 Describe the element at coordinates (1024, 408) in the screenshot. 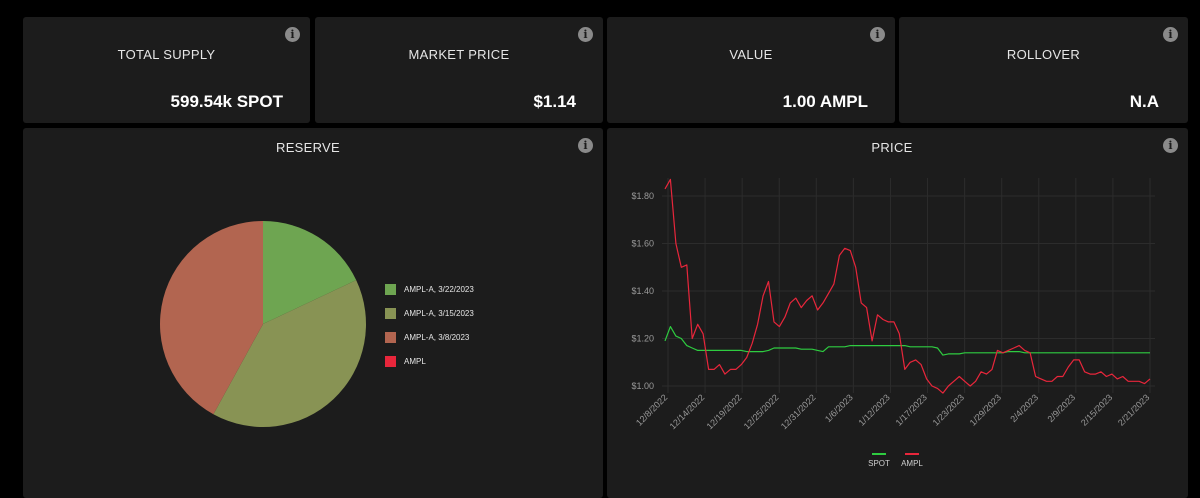

I see `x-tick-label: 2/4/2023` at that location.